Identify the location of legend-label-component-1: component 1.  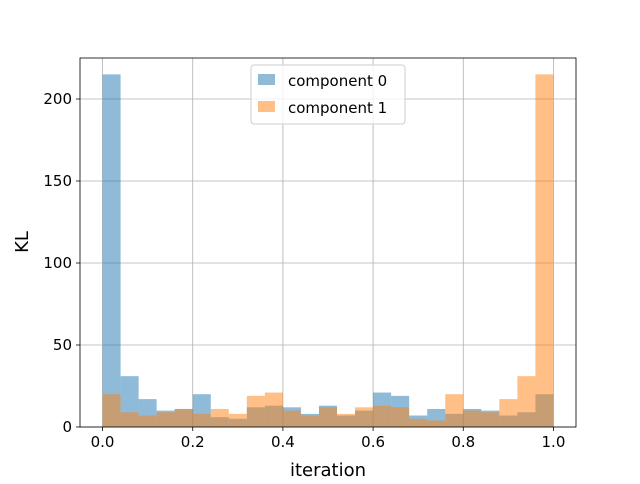
(337, 108).